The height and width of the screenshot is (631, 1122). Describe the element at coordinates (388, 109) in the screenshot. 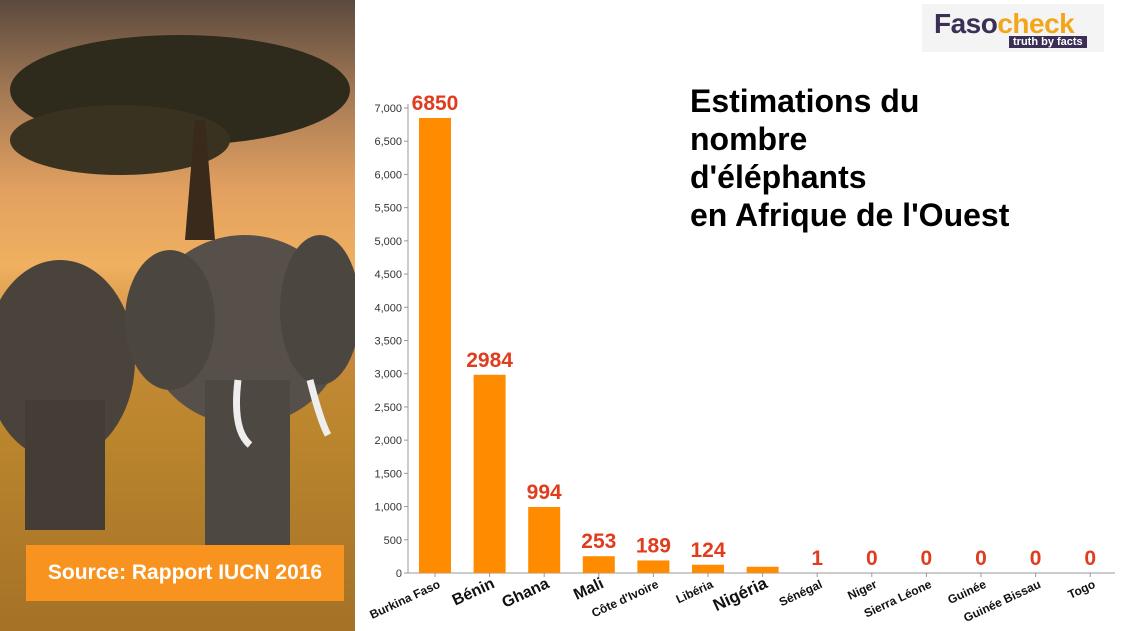

I see `y-tick-label: 7,000` at that location.